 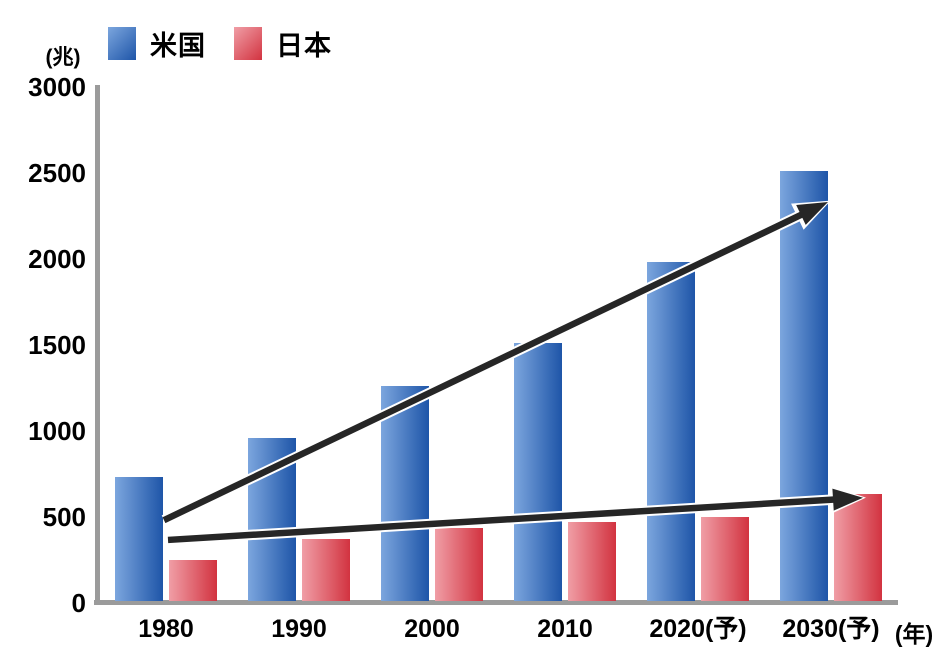 I want to click on x-tick-label-1990: 1990, so click(x=299, y=629).